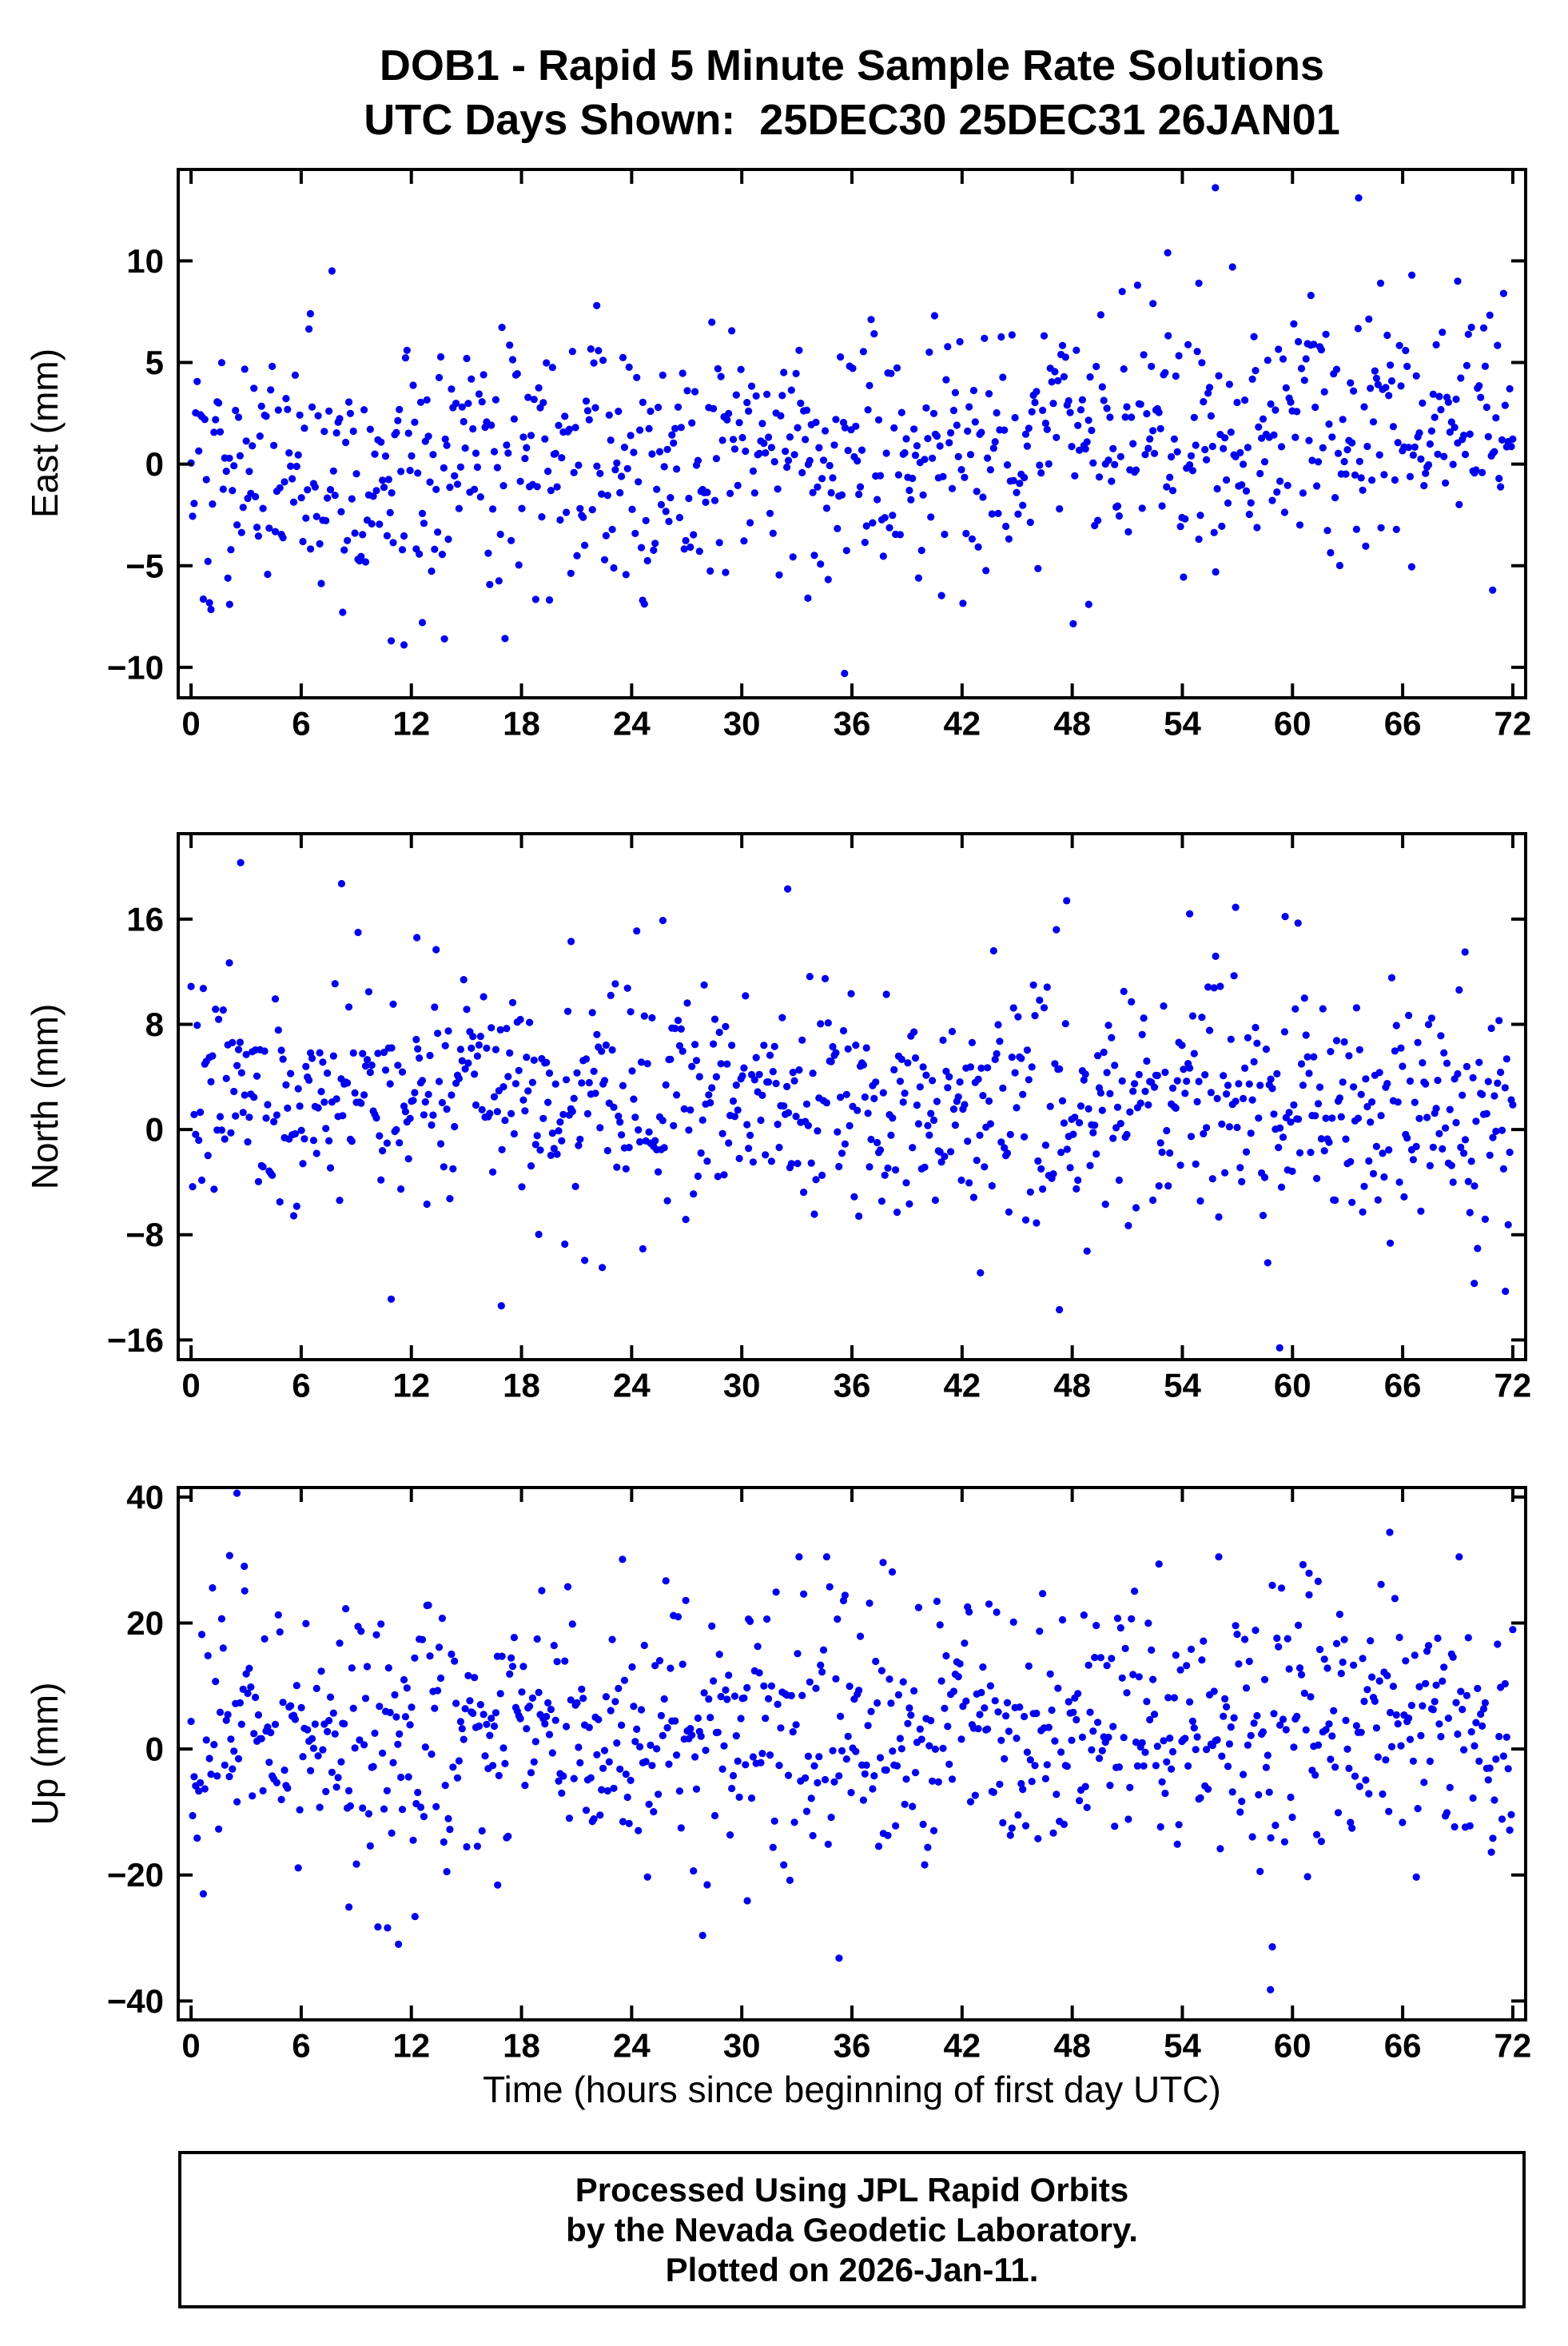  What do you see at coordinates (145, 1497) in the screenshot?
I see `svg-text: 40` at bounding box center [145, 1497].